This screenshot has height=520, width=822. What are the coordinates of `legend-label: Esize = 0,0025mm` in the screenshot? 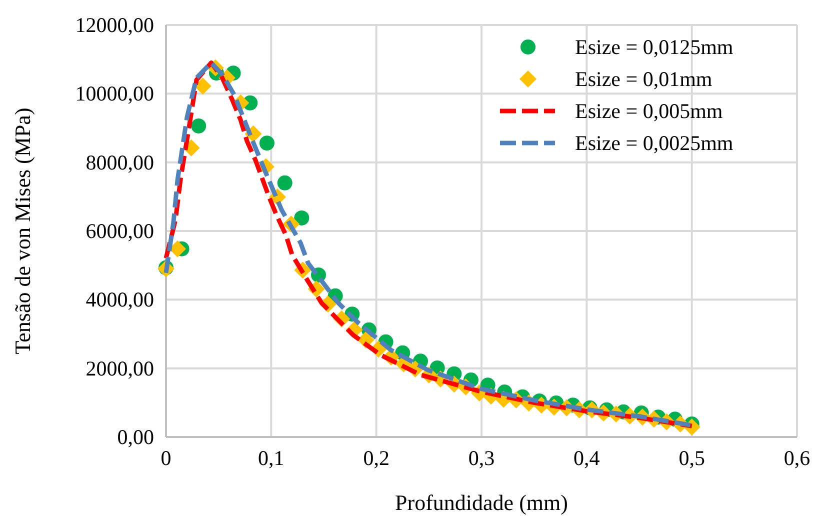 It's located at (654, 143).